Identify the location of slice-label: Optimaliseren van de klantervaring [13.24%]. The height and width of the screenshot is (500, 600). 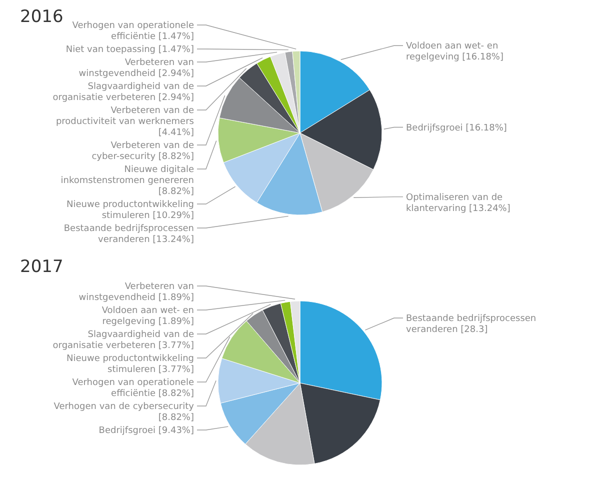
(458, 203).